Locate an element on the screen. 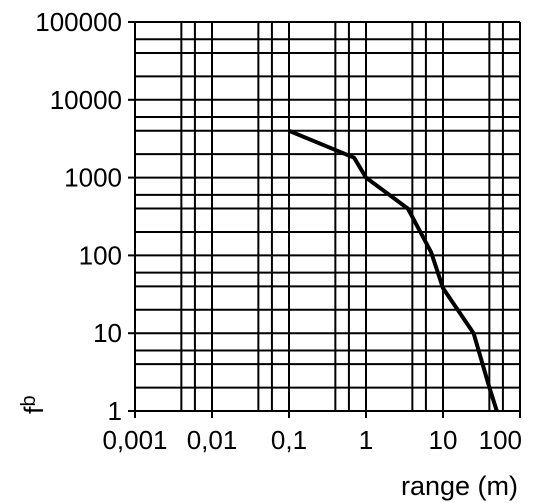 The height and width of the screenshot is (503, 538). y-tick-label: 10 is located at coordinates (107, 333).